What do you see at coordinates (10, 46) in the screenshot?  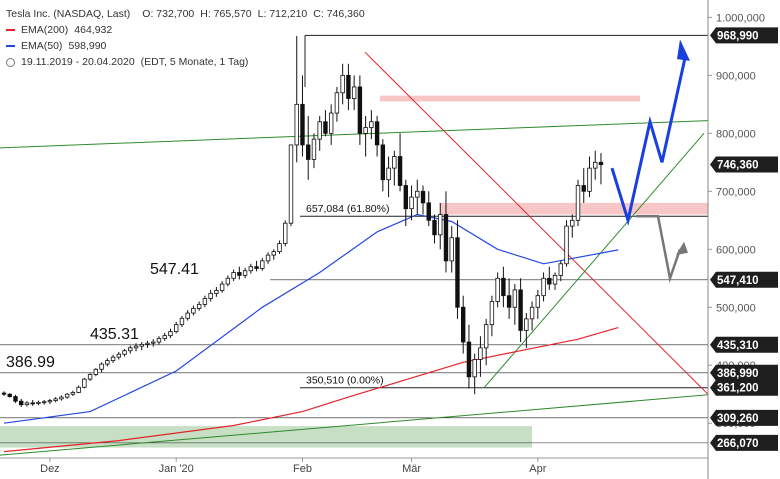 I see `ema50-swatch` at bounding box center [10, 46].